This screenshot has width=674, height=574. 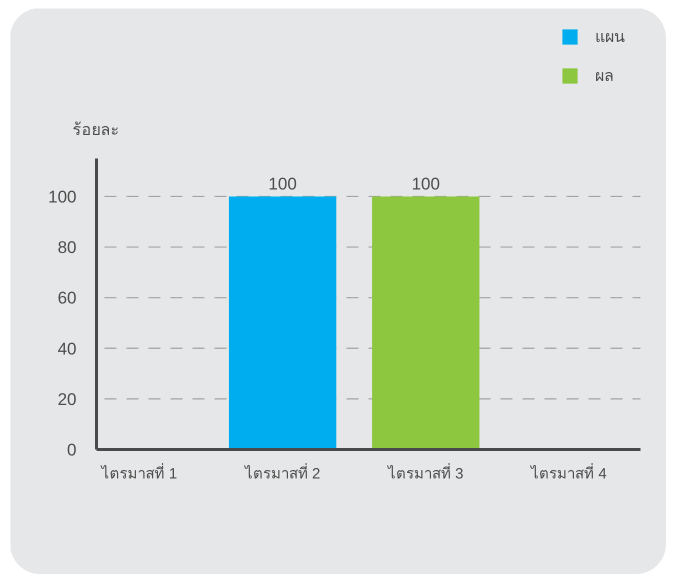 What do you see at coordinates (96, 130) in the screenshot?
I see `y-axis-title: ร้อยละ` at bounding box center [96, 130].